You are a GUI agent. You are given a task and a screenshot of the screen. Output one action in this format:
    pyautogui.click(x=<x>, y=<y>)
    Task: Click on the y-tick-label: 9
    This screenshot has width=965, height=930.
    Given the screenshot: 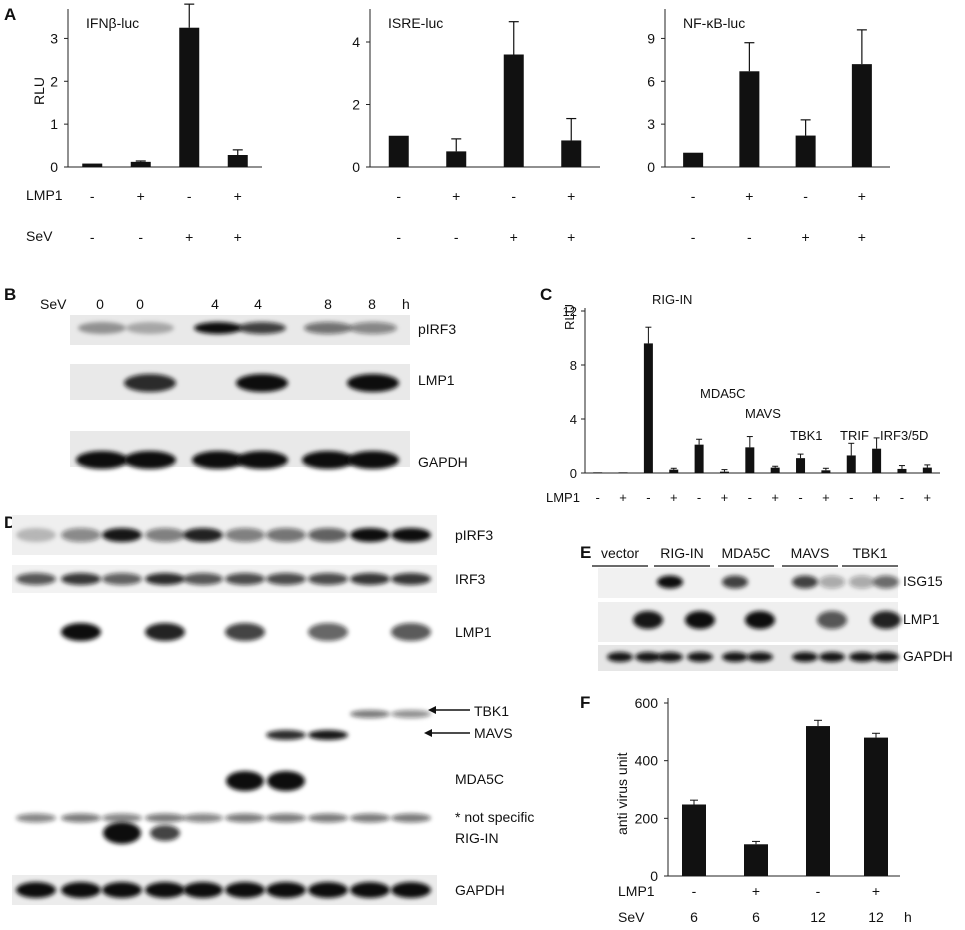 What is the action you would take?
    pyautogui.click(x=651, y=38)
    